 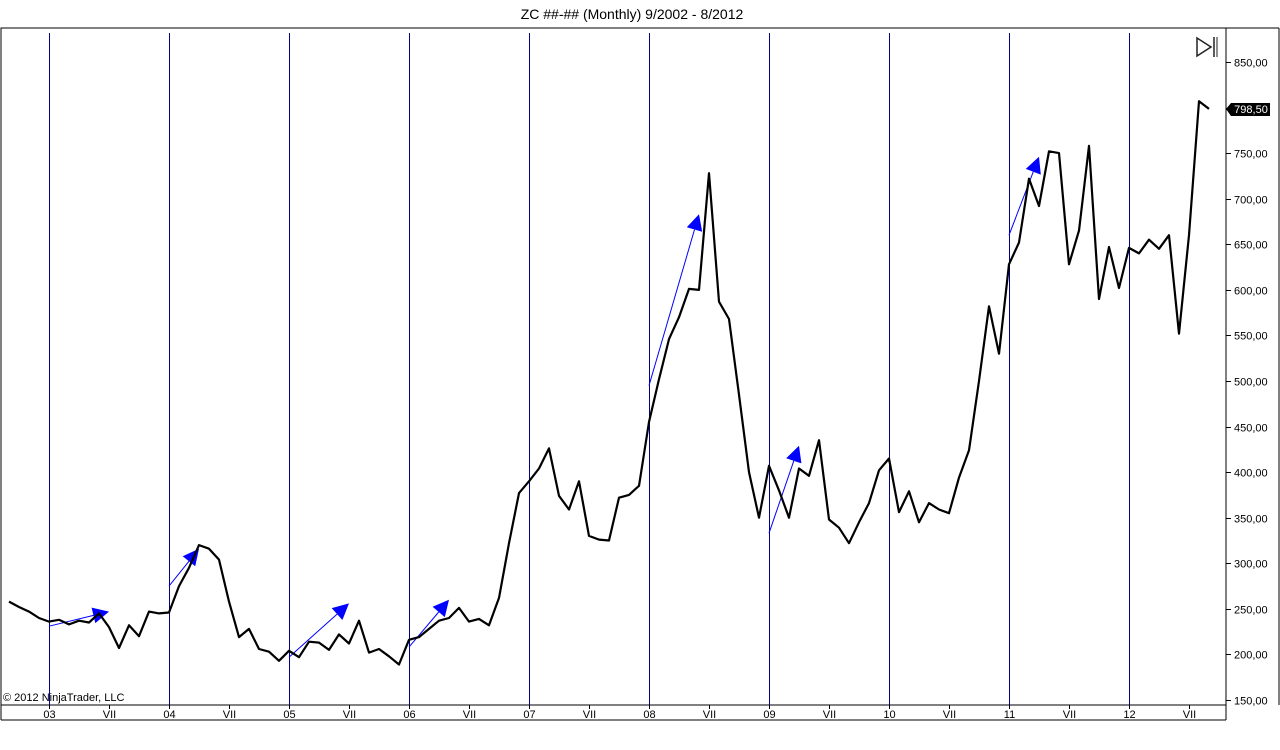 I want to click on y-tick-label: 700,00, so click(x=1251, y=201).